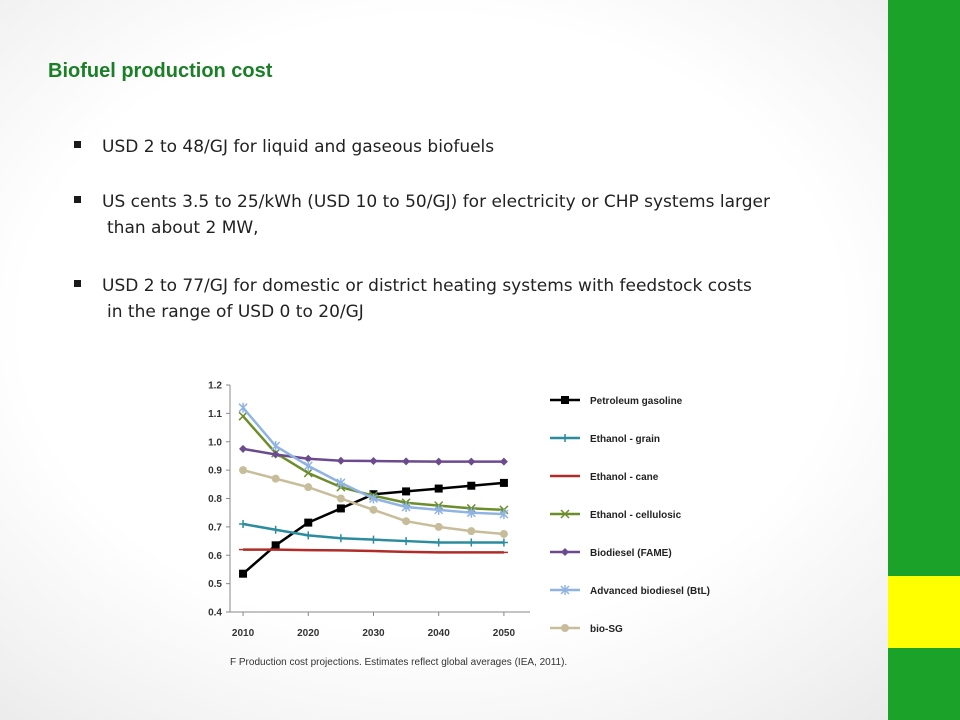 The height and width of the screenshot is (720, 960). I want to click on legend-label: bio-SG, so click(606, 629).